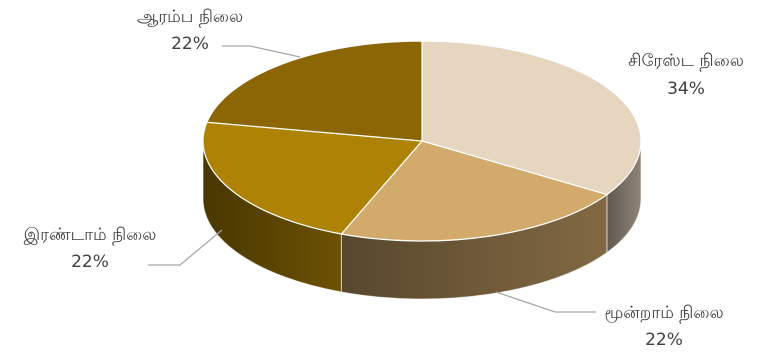 This screenshot has height=356, width=760. Describe the element at coordinates (314, 91) in the screenshot. I see `slice-3-top` at that location.